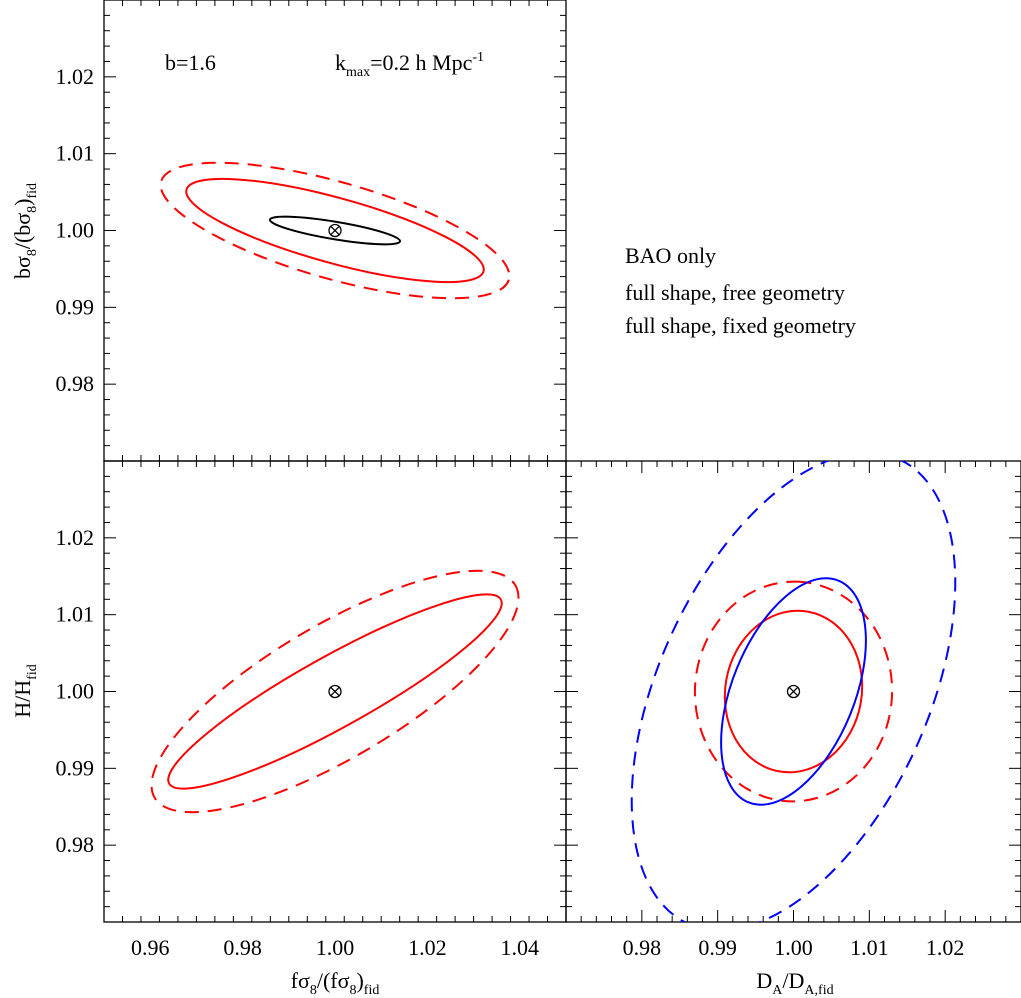 This screenshot has width=1021, height=998. What do you see at coordinates (478, 57) in the screenshot?
I see `kmax-superscript: -1` at bounding box center [478, 57].